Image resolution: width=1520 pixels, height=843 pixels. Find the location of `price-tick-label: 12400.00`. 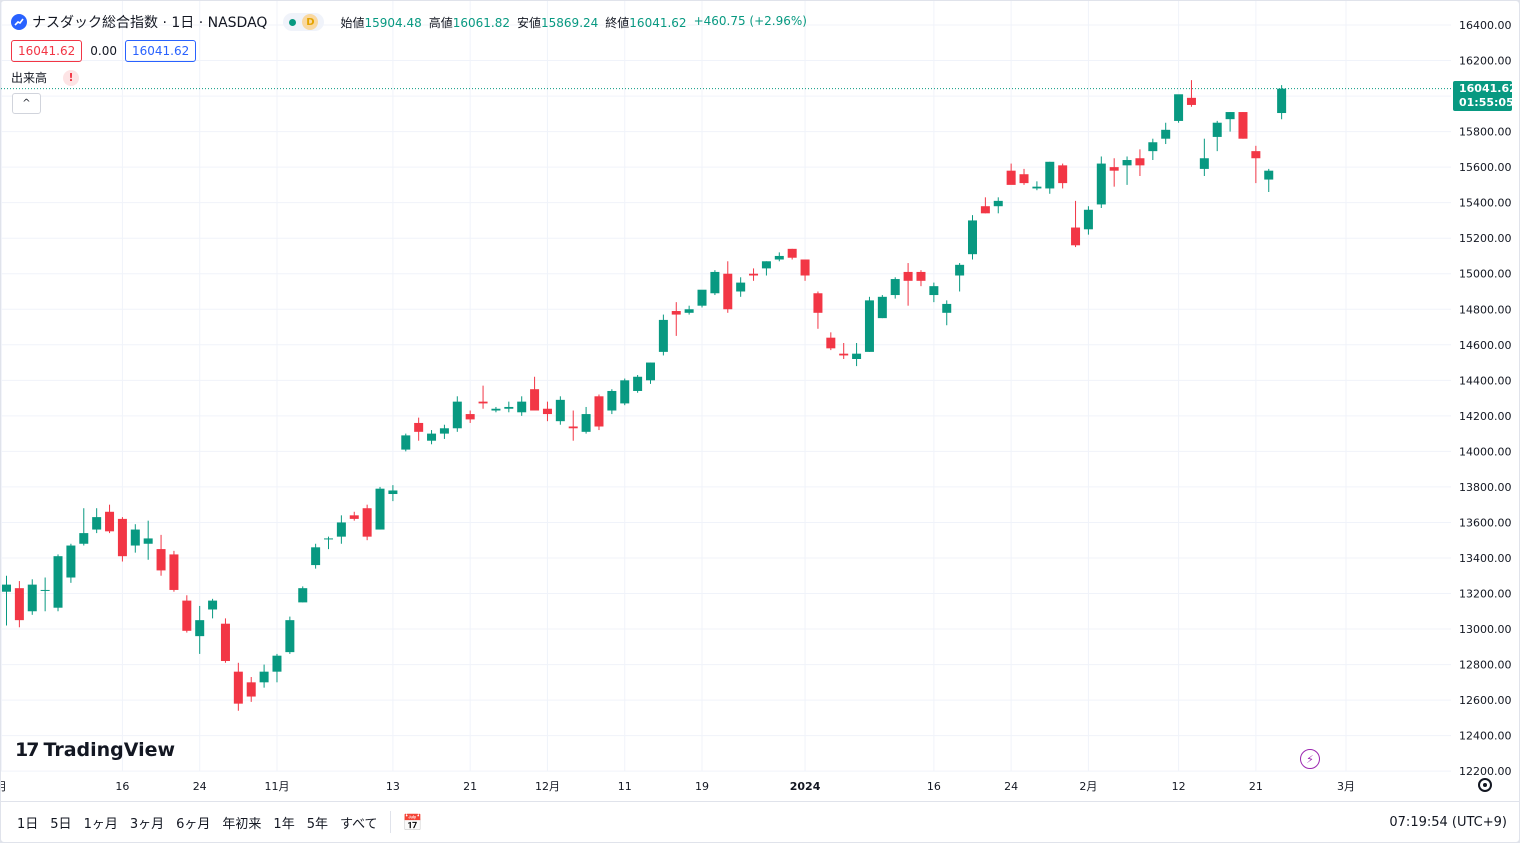

price-tick-label: 12400.00 is located at coordinates (1485, 736).